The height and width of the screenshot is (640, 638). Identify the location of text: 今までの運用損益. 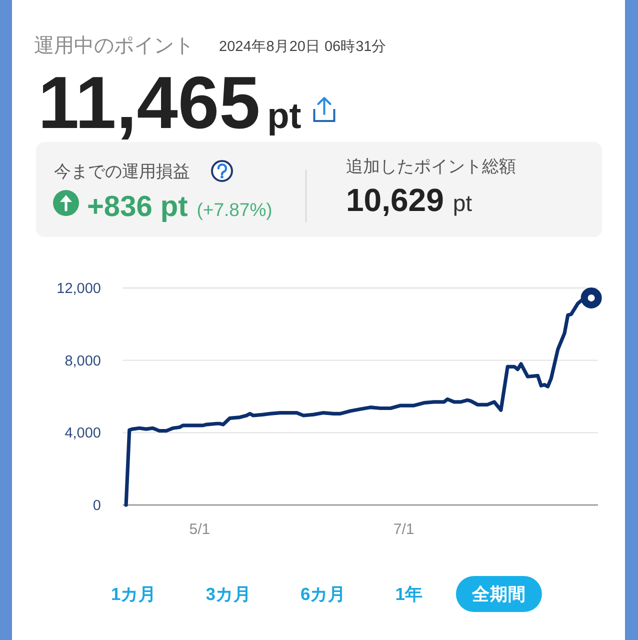
(122, 171).